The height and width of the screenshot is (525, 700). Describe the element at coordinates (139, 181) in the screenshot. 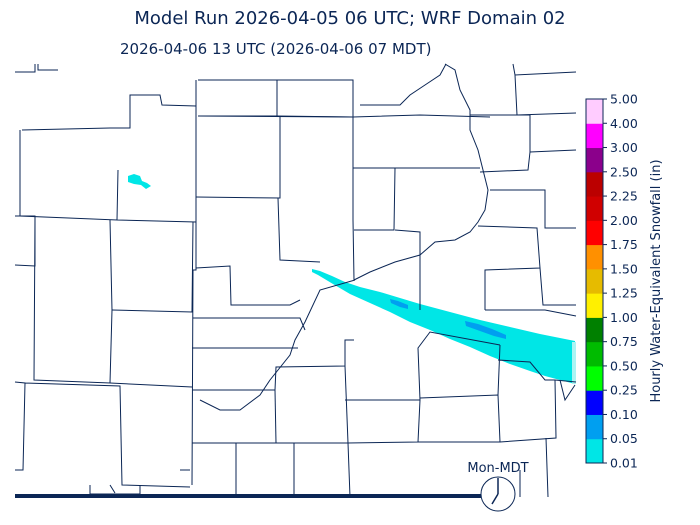

I see `snow-area-small` at that location.